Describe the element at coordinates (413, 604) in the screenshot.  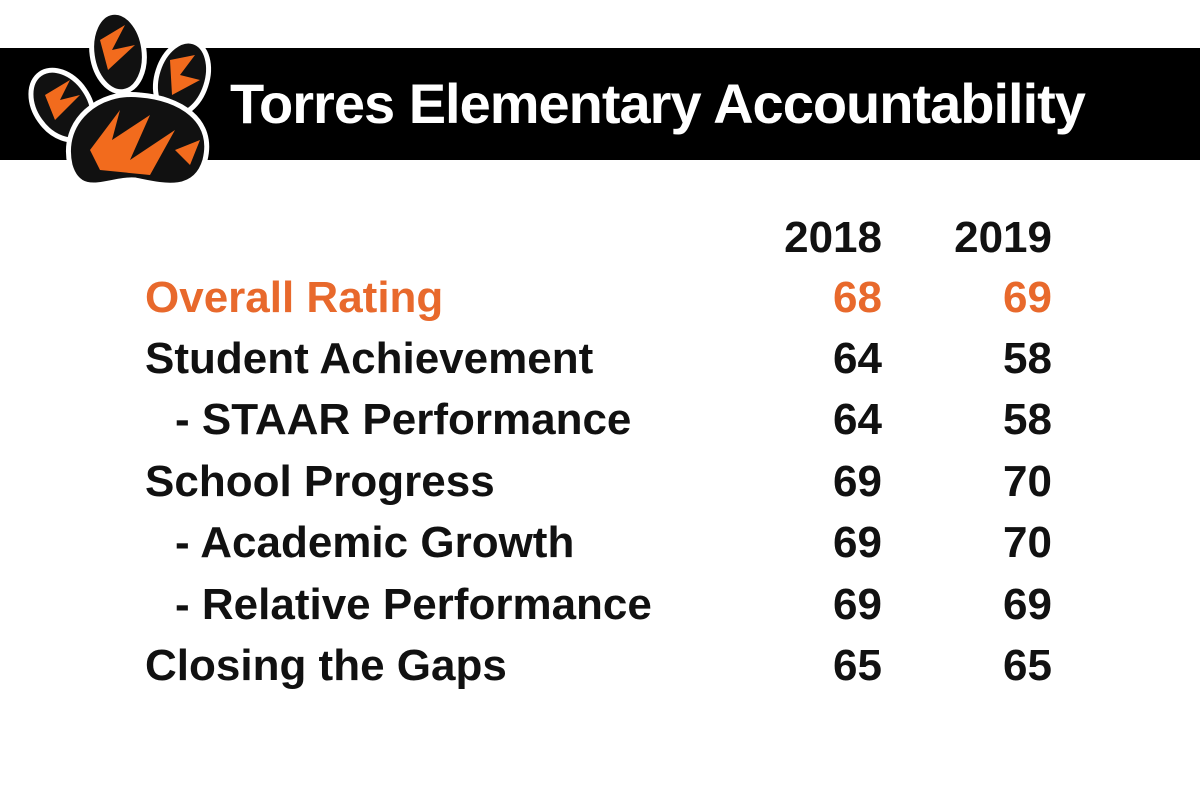
I see `row-label: - Relative Performance` at that location.